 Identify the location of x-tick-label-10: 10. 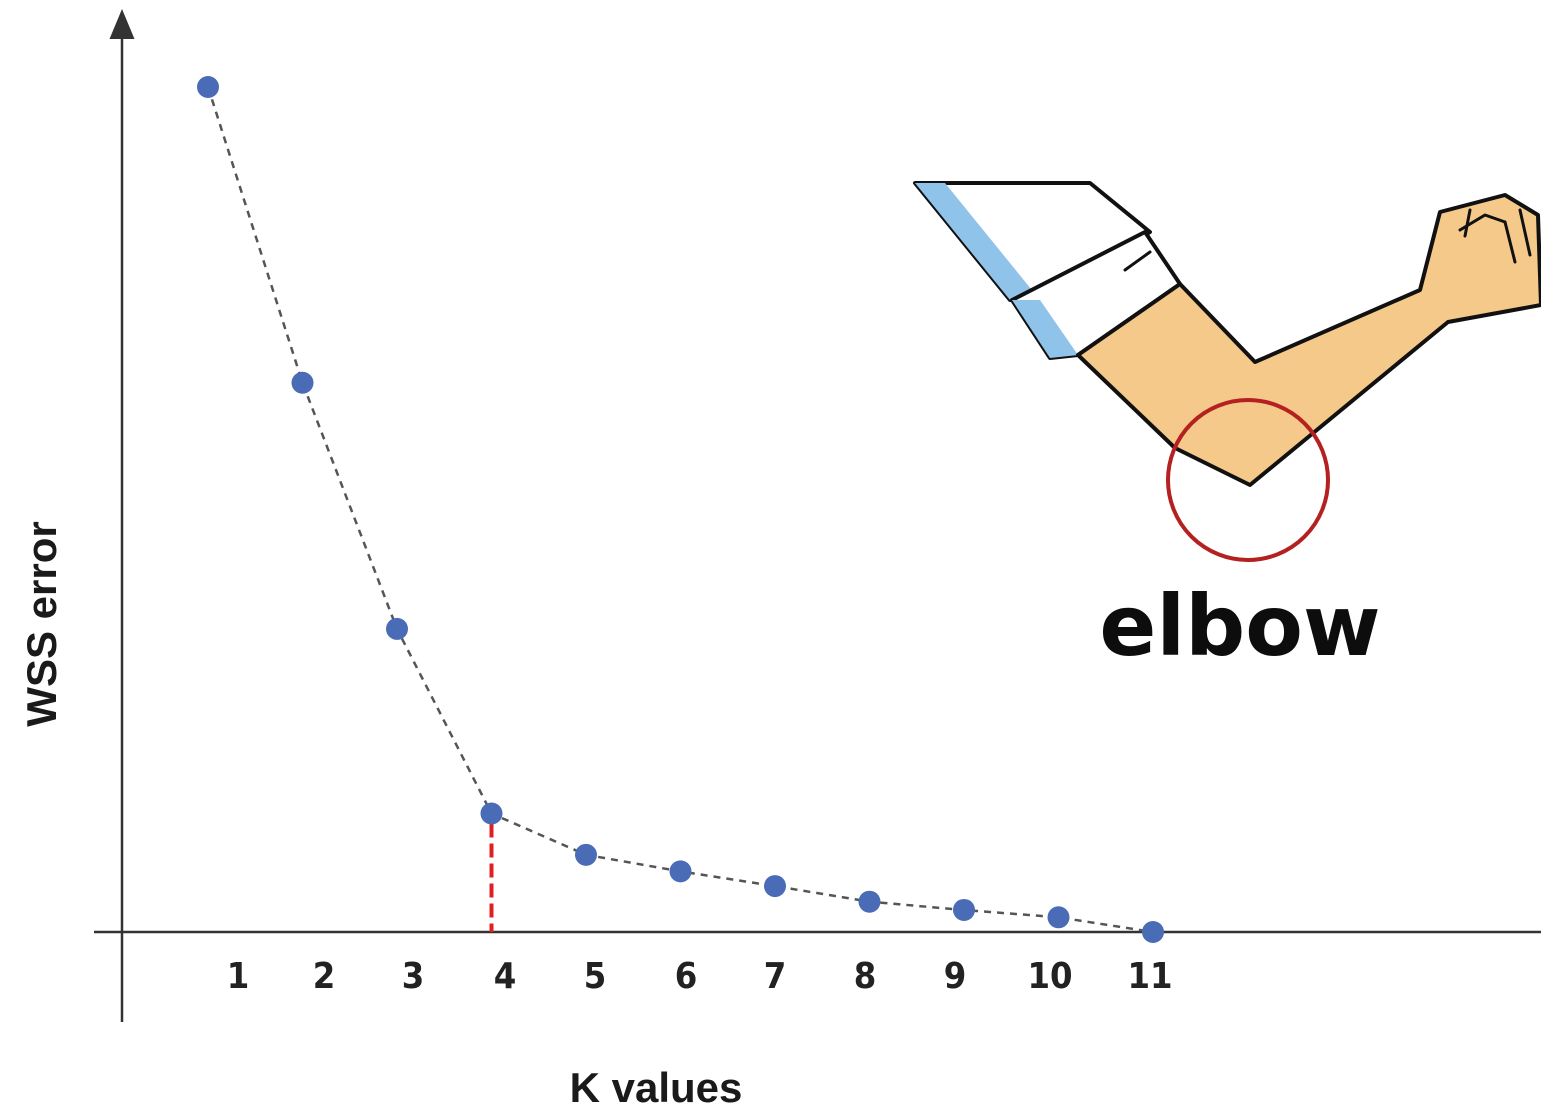
(1049, 976).